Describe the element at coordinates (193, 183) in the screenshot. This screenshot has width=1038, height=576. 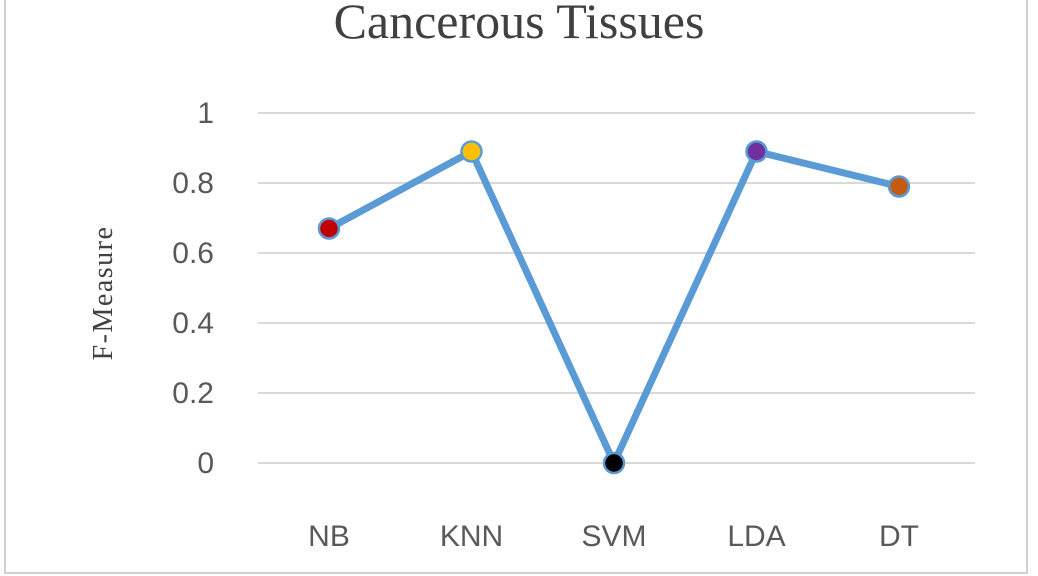
I see `y-tick-label: 0.8` at that location.